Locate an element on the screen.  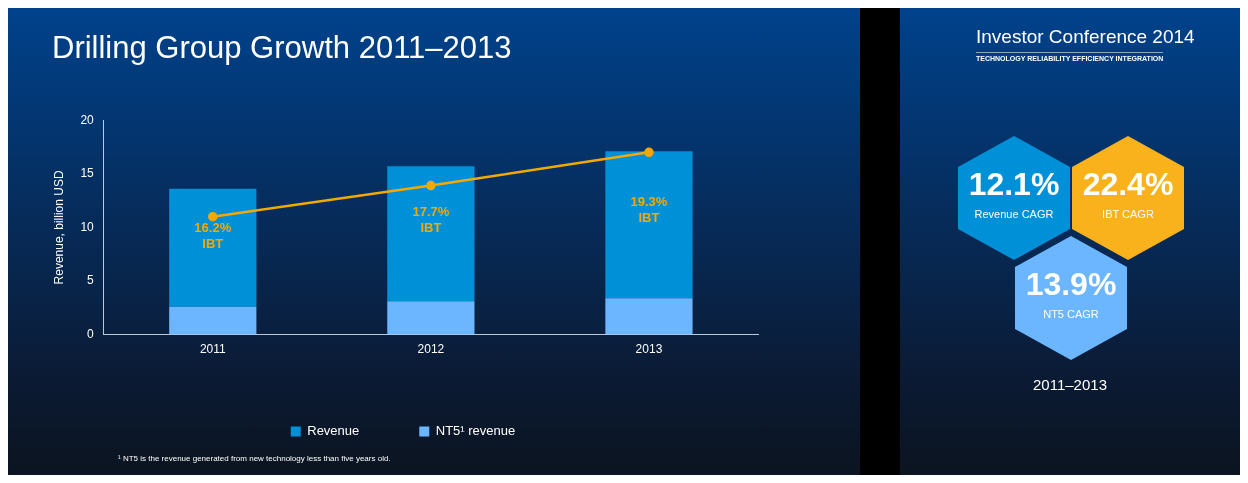
y-axis-title: Revenue, billion USD is located at coordinates (58, 227).